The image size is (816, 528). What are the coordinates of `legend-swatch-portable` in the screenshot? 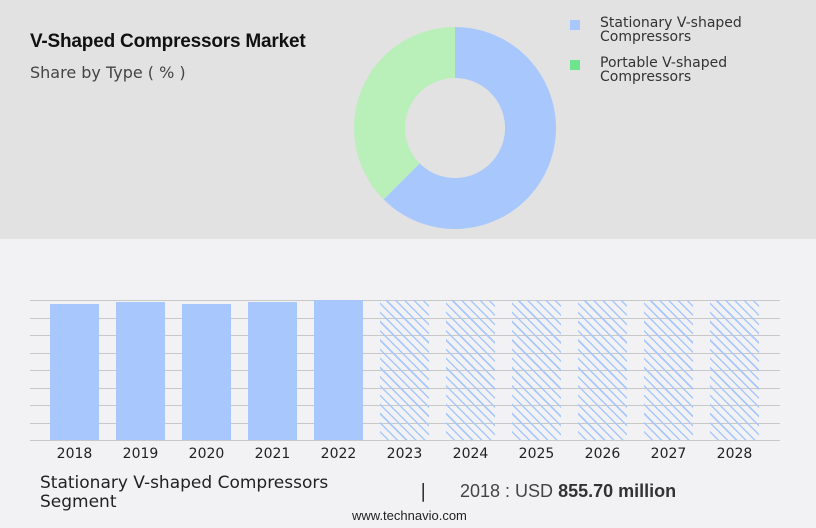 It's located at (575, 65).